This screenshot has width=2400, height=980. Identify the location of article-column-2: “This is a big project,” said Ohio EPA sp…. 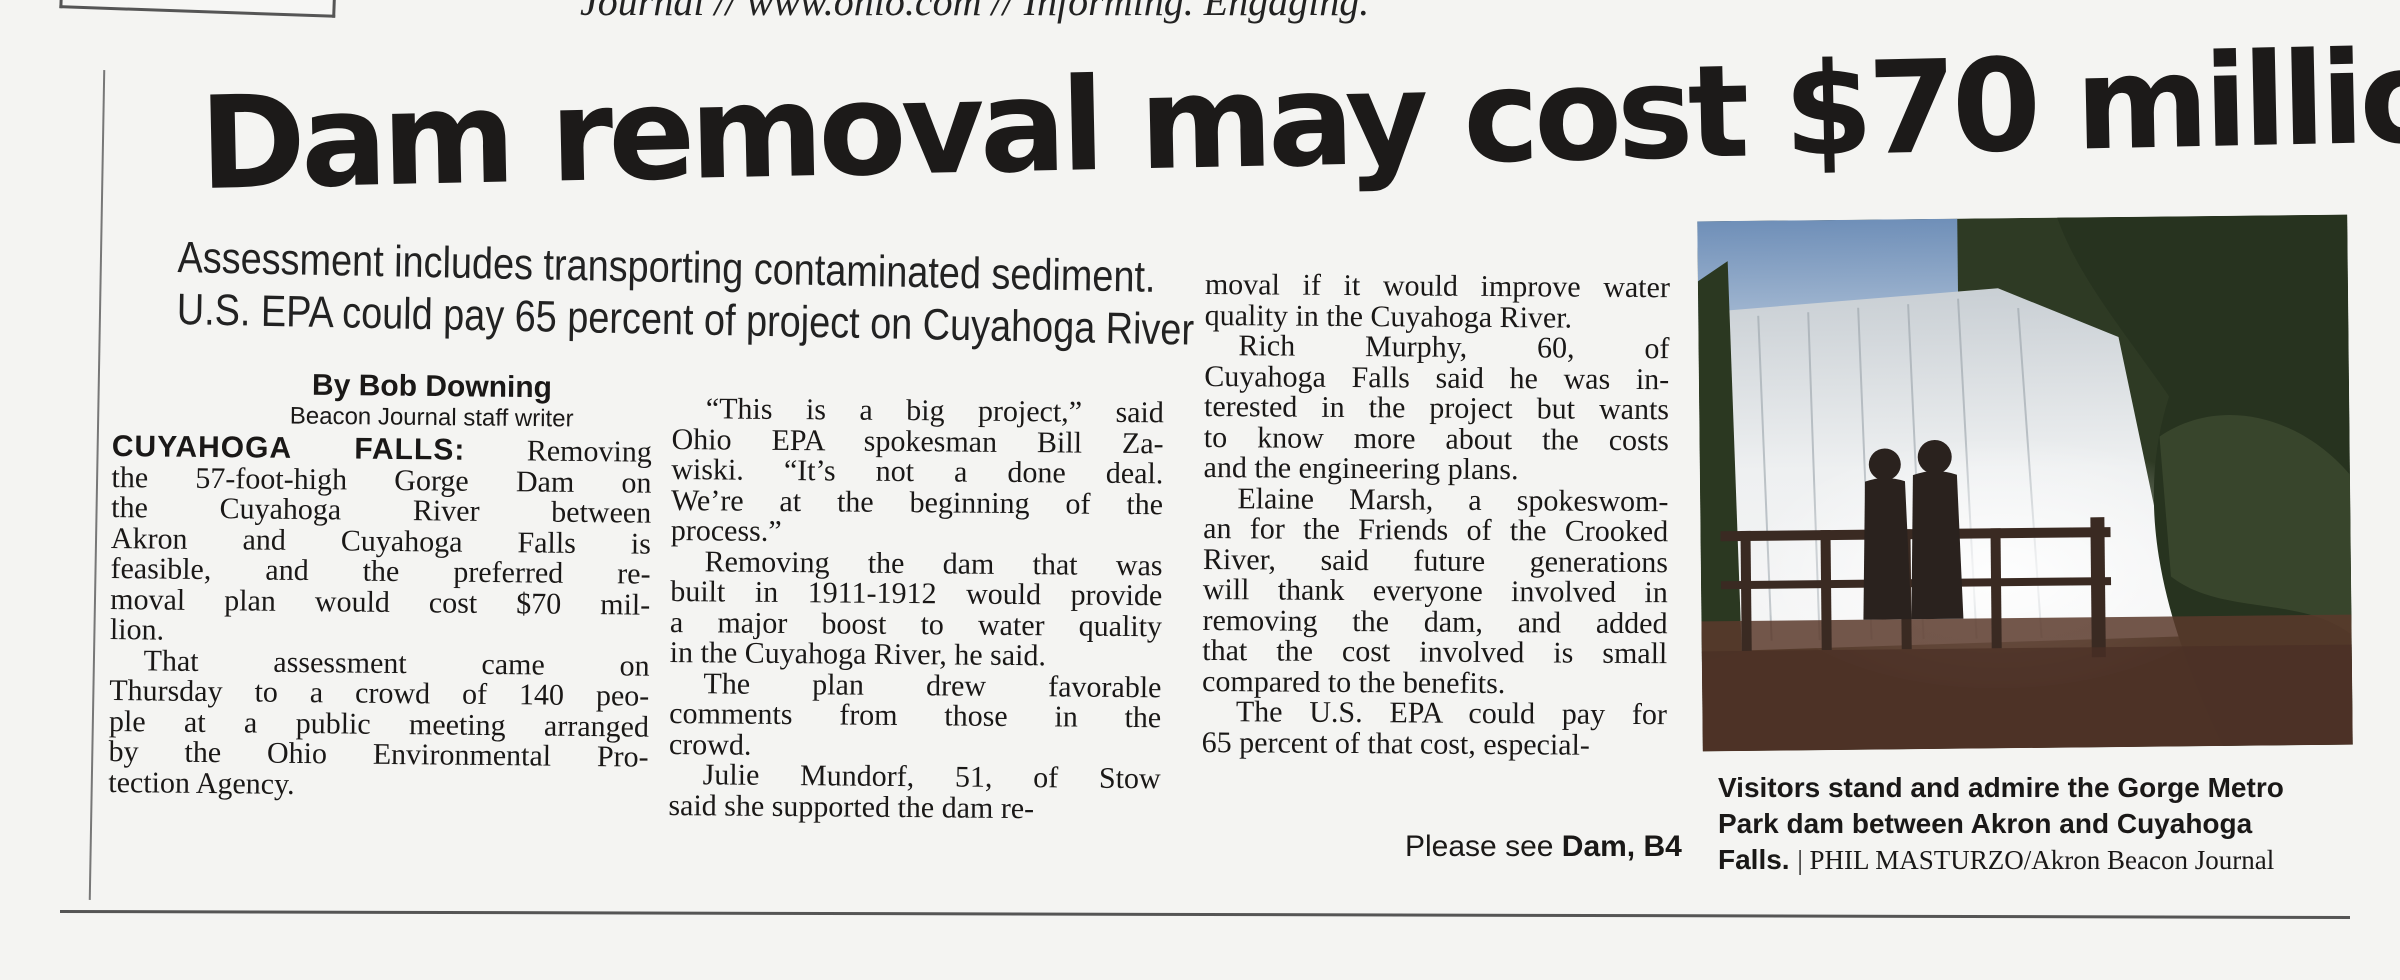
(916, 608).